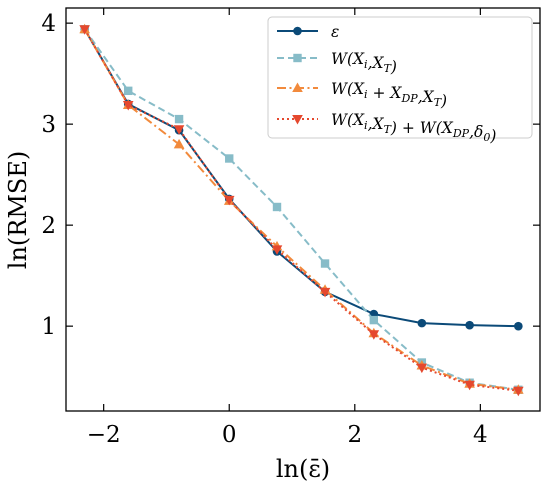  I want to click on x-tick-label: 2, so click(354, 435).